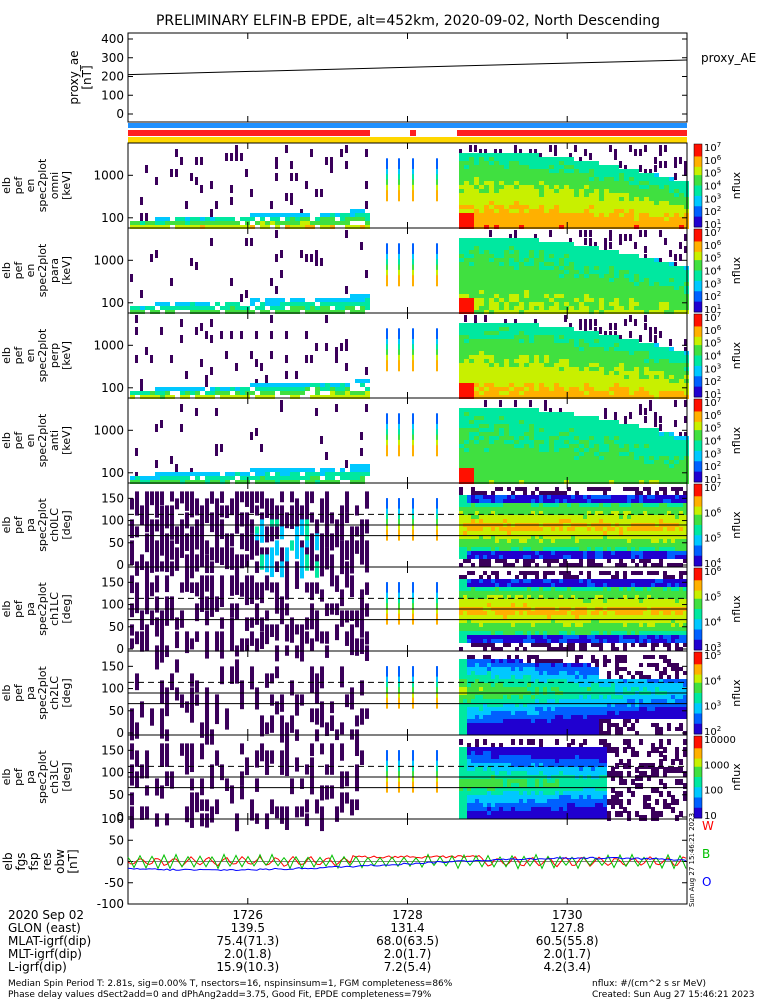 The width and height of the screenshot is (775, 1000). What do you see at coordinates (712, 173) in the screenshot?
I see `colorbar-tick-label: 10⁵` at bounding box center [712, 173].